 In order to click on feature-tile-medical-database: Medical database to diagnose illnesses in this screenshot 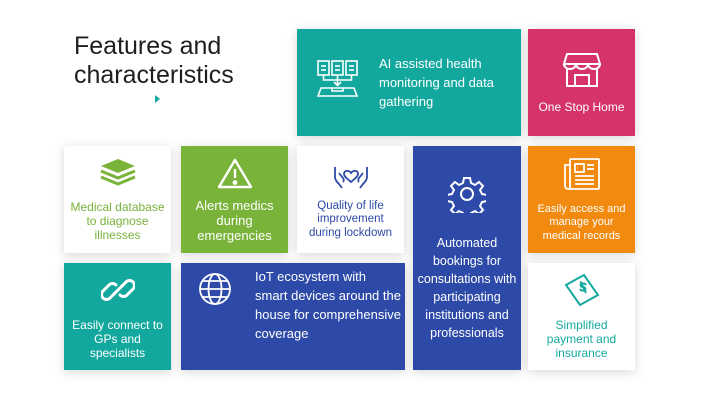, I will do `click(117, 199)`.